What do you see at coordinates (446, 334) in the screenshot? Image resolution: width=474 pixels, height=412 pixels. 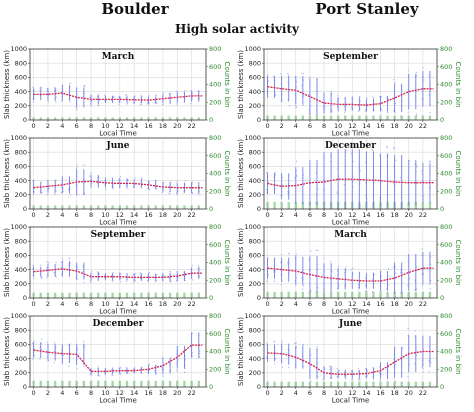 I see `y2-tick-label: 600` at bounding box center [446, 334].